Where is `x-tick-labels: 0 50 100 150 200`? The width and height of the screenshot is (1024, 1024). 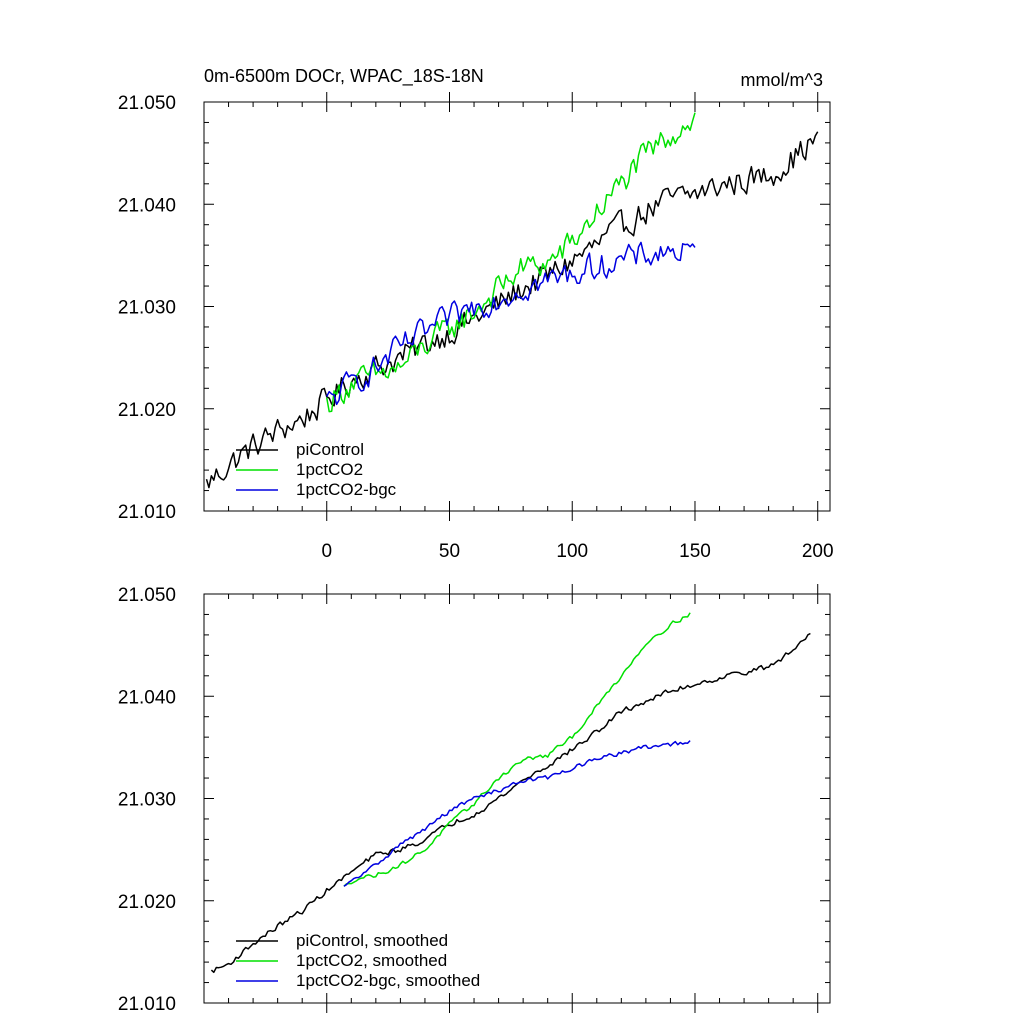
x-tick-labels: 0 50 100 150 200 is located at coordinates (577, 551).